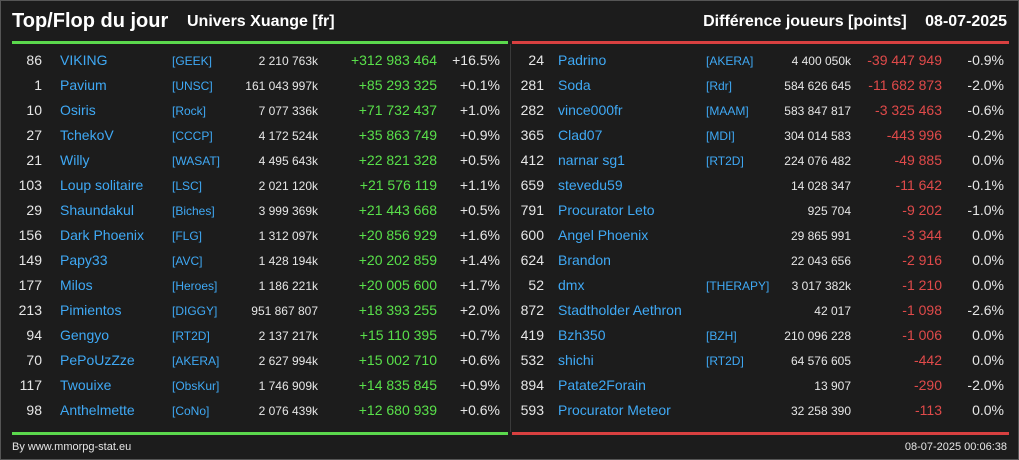 The image size is (1019, 460). What do you see at coordinates (86, 385) in the screenshot?
I see `player-name-link: Twouixe` at bounding box center [86, 385].